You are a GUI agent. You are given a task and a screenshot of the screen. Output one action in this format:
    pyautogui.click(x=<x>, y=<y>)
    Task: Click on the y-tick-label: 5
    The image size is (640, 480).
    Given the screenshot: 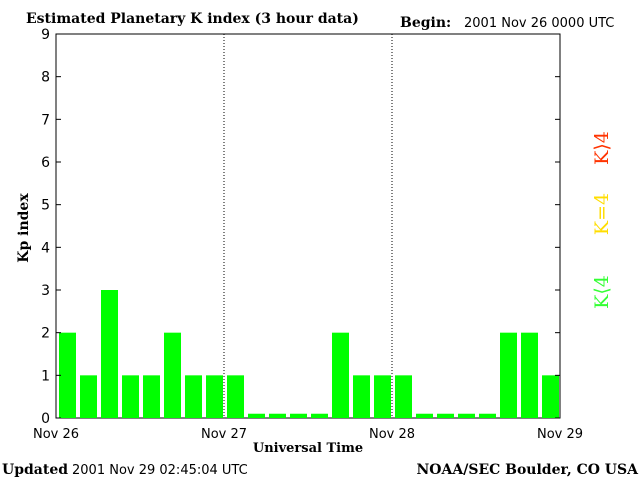 What is the action you would take?
    pyautogui.click(x=45, y=206)
    